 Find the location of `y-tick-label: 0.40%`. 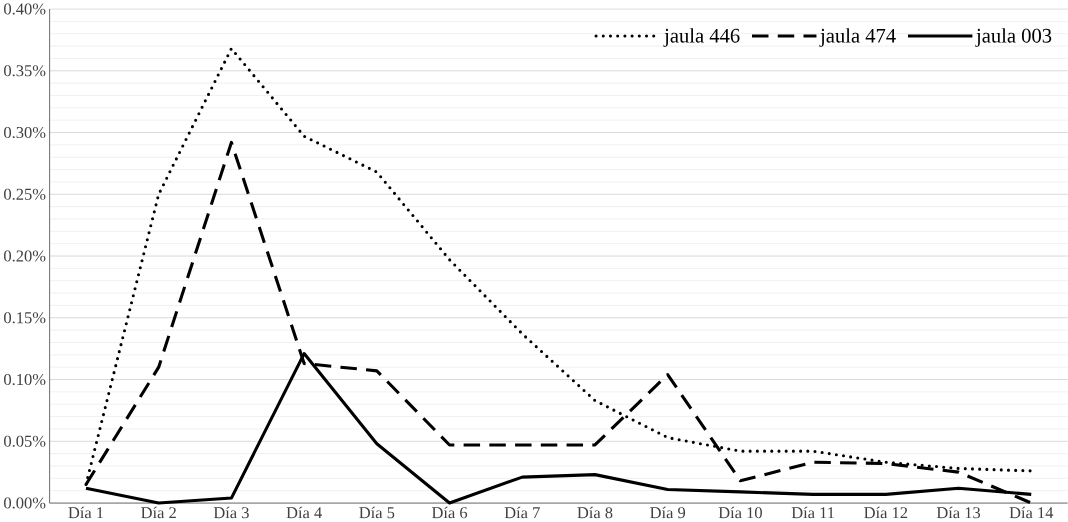

y-tick-label: 0.40% is located at coordinates (25, 9).